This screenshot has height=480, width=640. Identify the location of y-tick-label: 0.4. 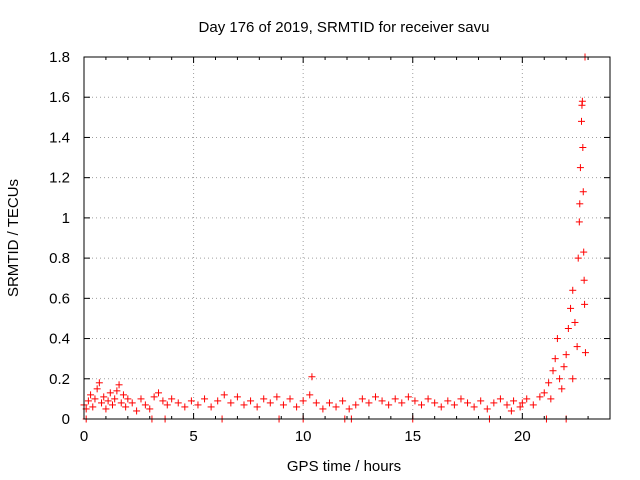
(59, 339).